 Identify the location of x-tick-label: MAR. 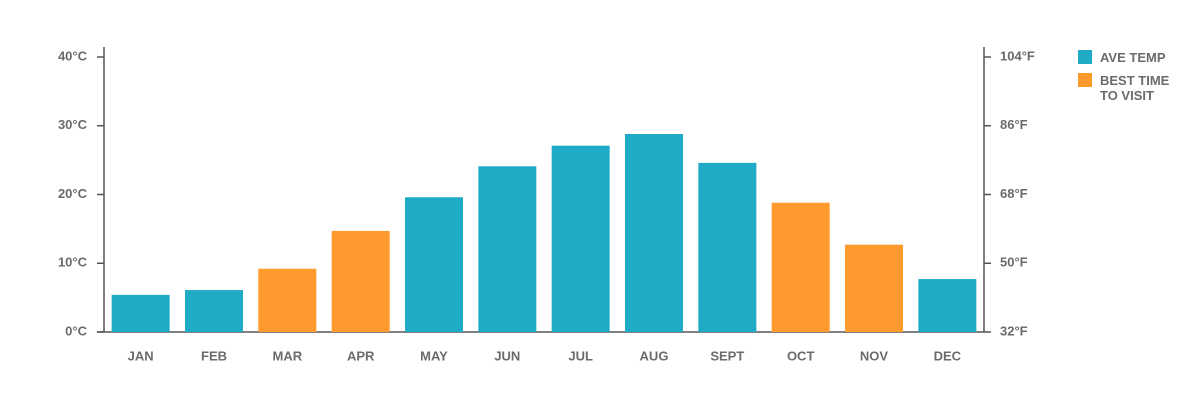
(288, 355).